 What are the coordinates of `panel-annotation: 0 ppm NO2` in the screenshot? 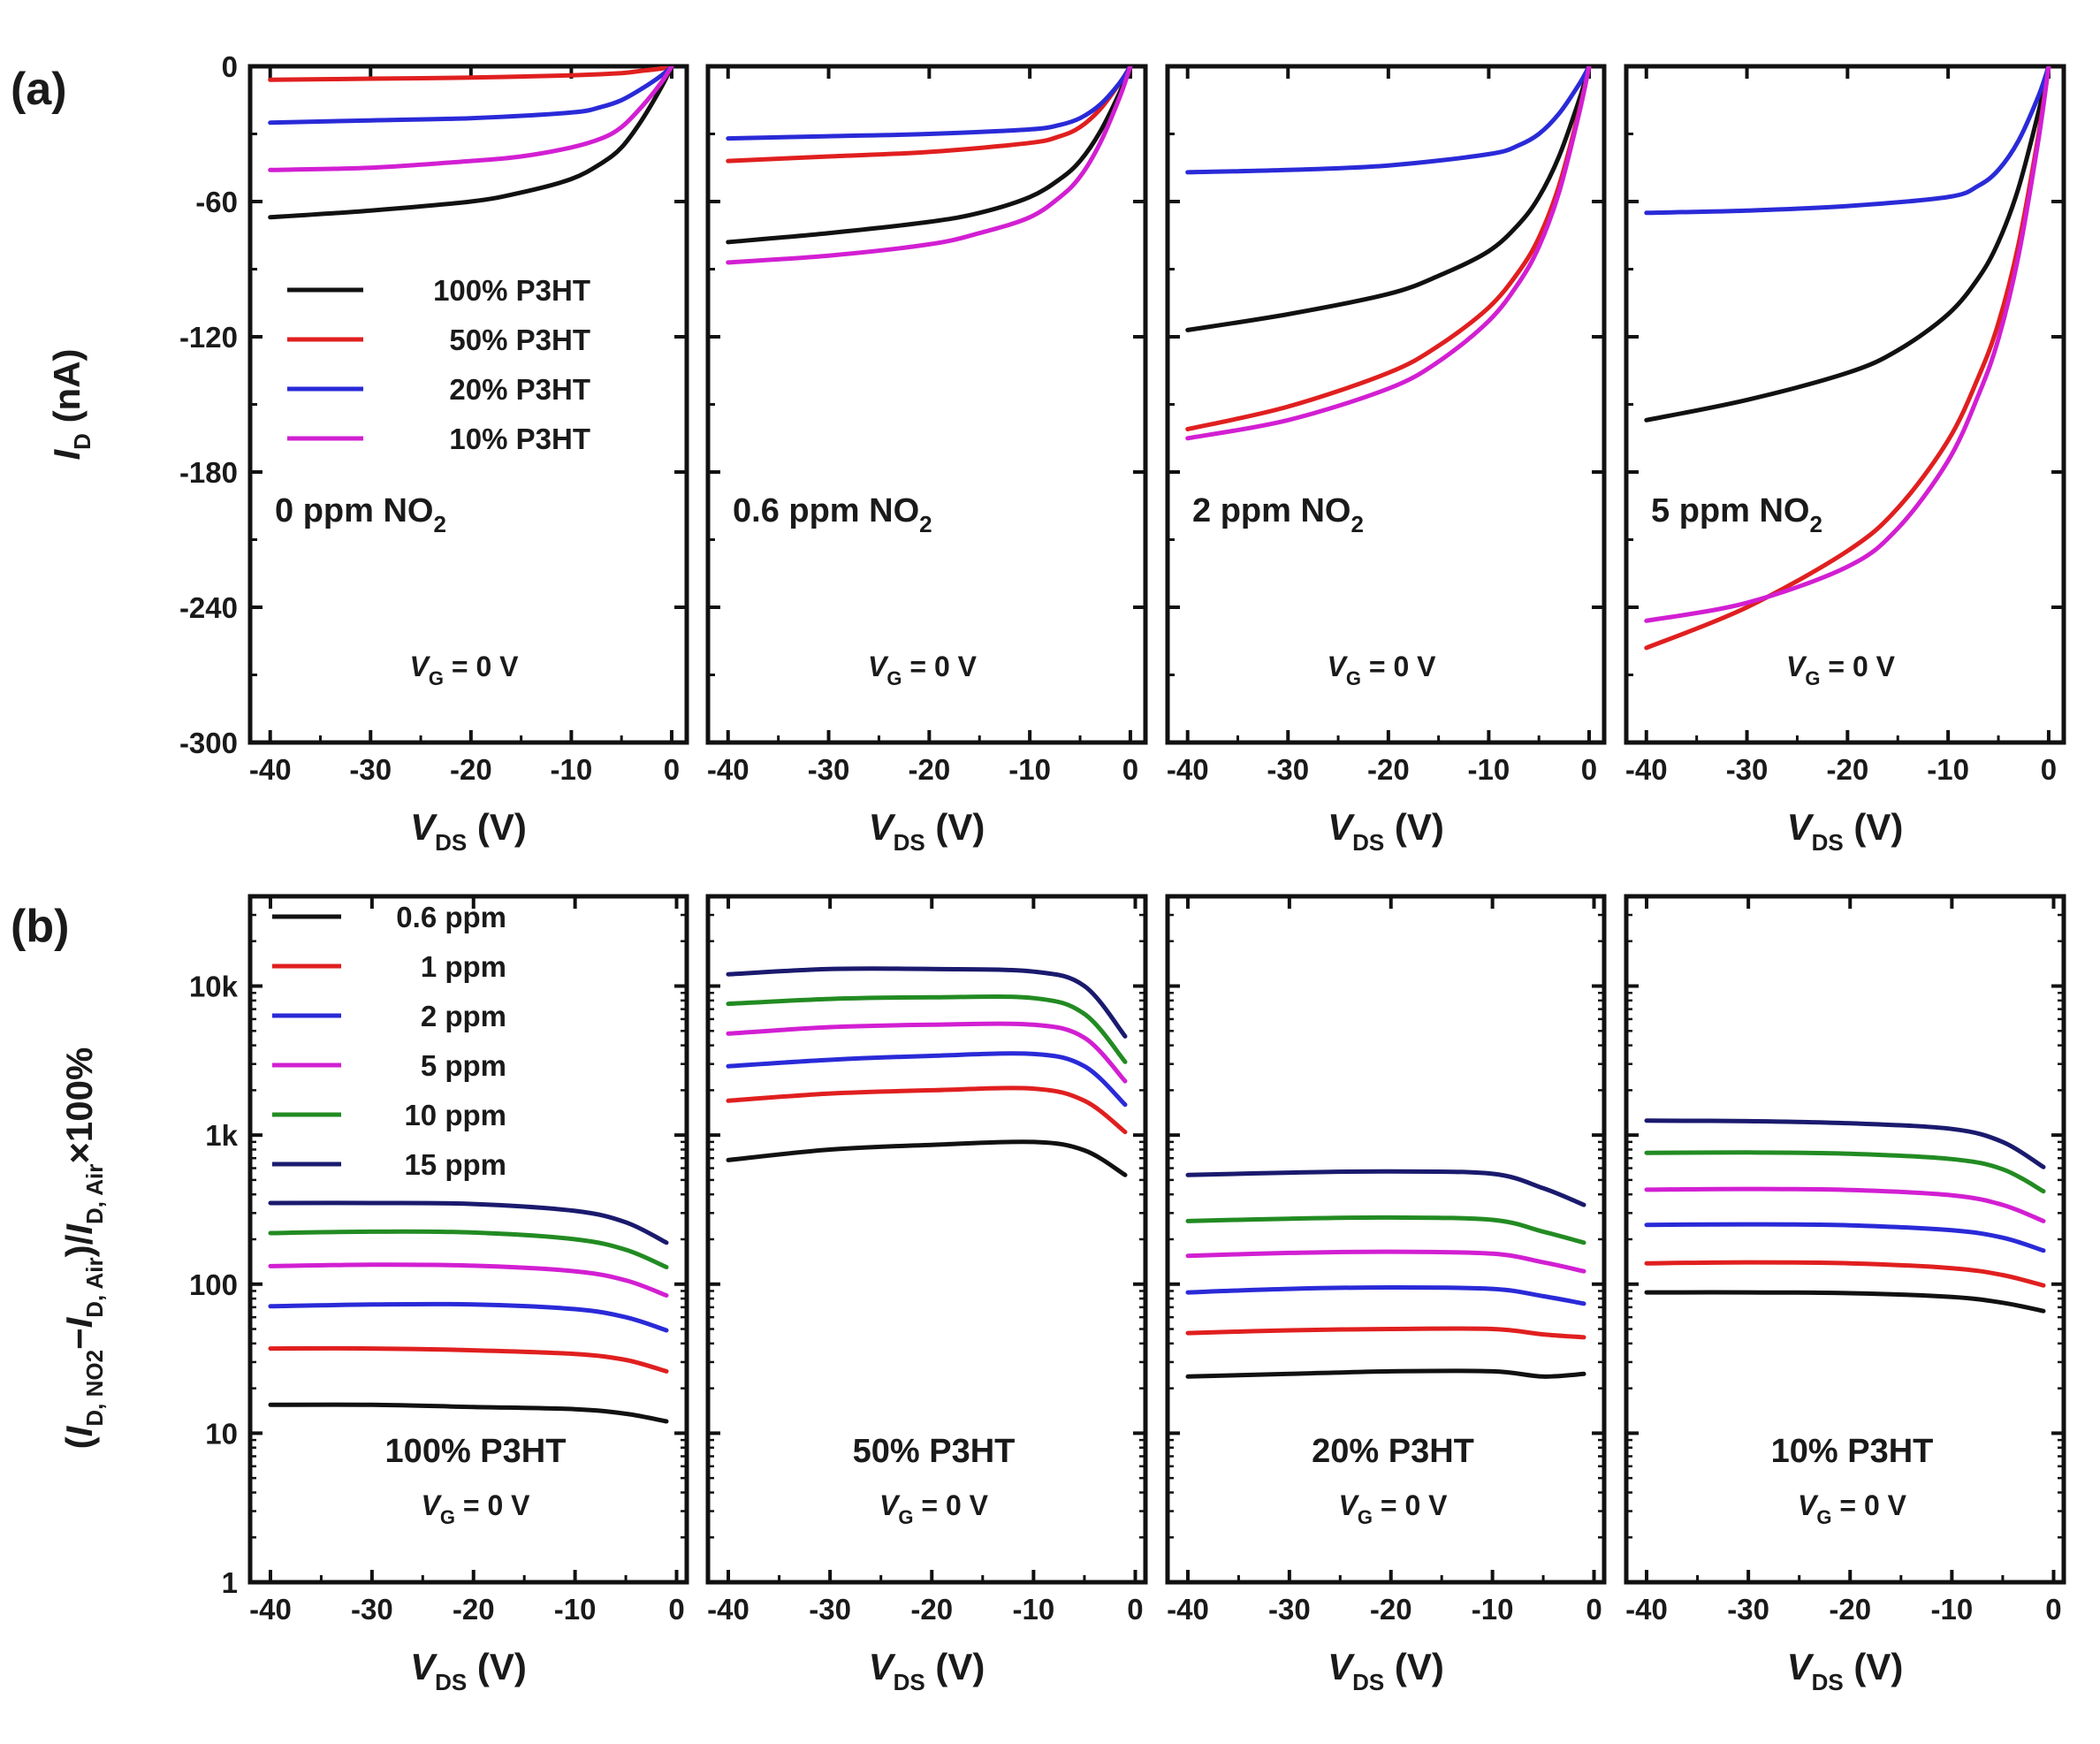 It's located at (360, 514).